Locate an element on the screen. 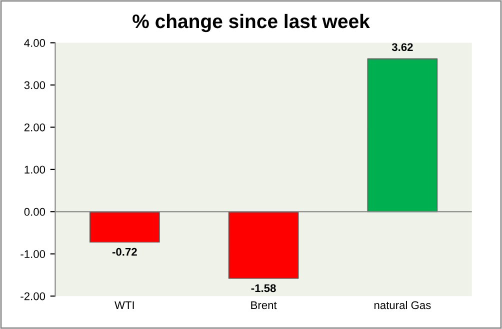 The height and width of the screenshot is (329, 502). data-label: -1.58 is located at coordinates (263, 288).